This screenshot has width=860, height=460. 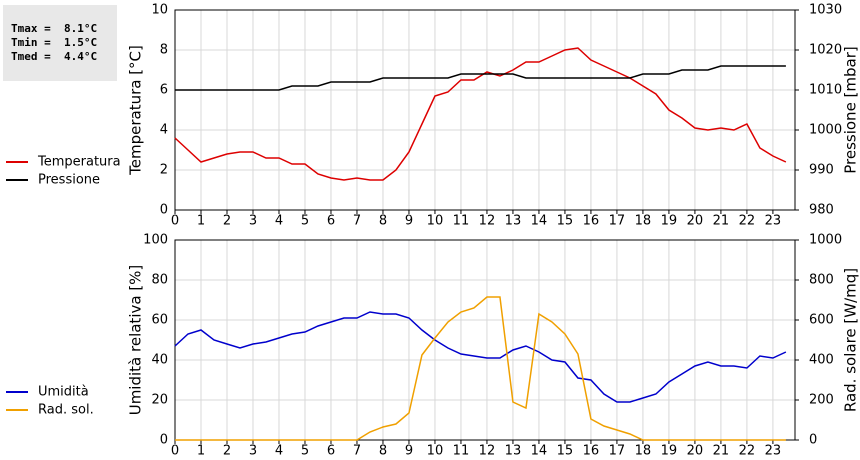 What do you see at coordinates (79, 162) in the screenshot?
I see `legend-label: Temperatura` at bounding box center [79, 162].